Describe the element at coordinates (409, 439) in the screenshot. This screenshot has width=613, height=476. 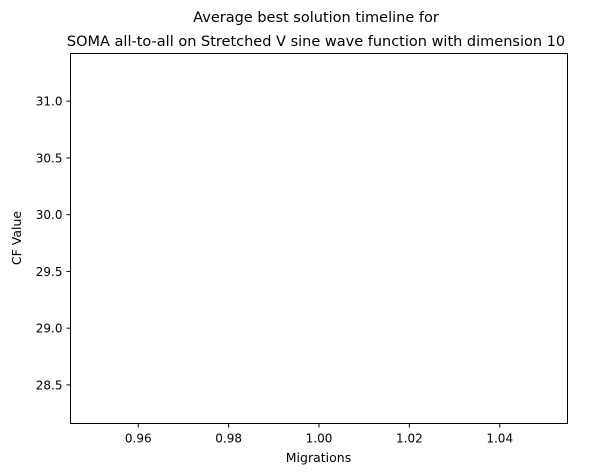
I see `x-tick-label: 1.02` at that location.